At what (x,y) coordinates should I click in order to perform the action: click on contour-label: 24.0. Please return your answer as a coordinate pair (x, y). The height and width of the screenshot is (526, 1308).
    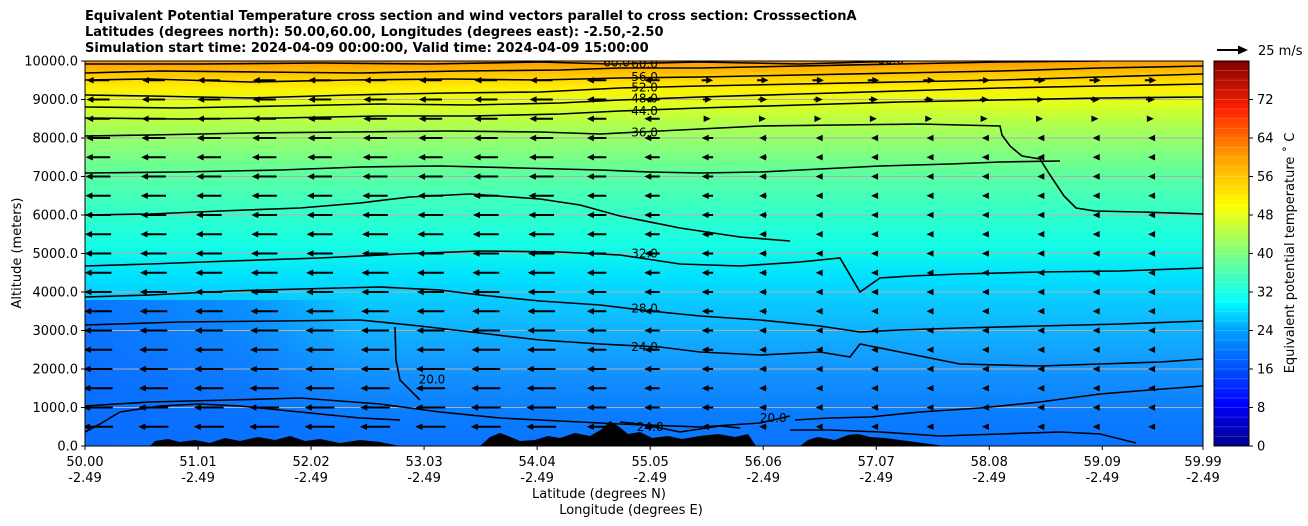
    Looking at the image, I should click on (650, 427).